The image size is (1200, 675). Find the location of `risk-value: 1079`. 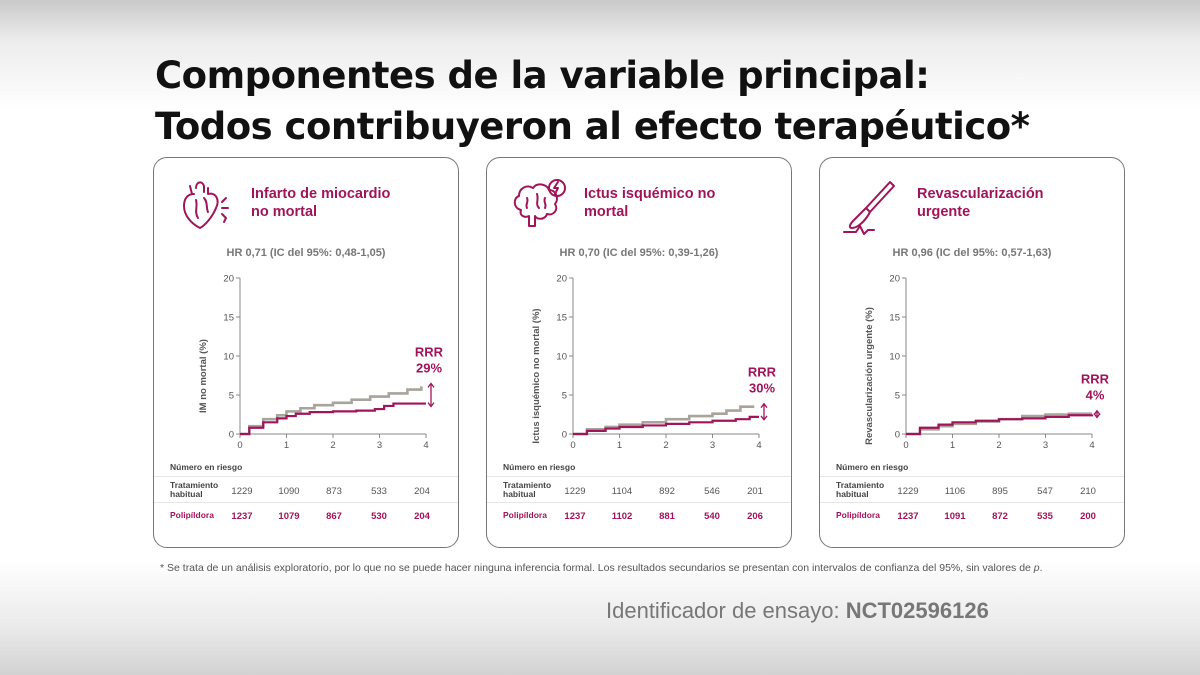

risk-value: 1079 is located at coordinates (289, 516).